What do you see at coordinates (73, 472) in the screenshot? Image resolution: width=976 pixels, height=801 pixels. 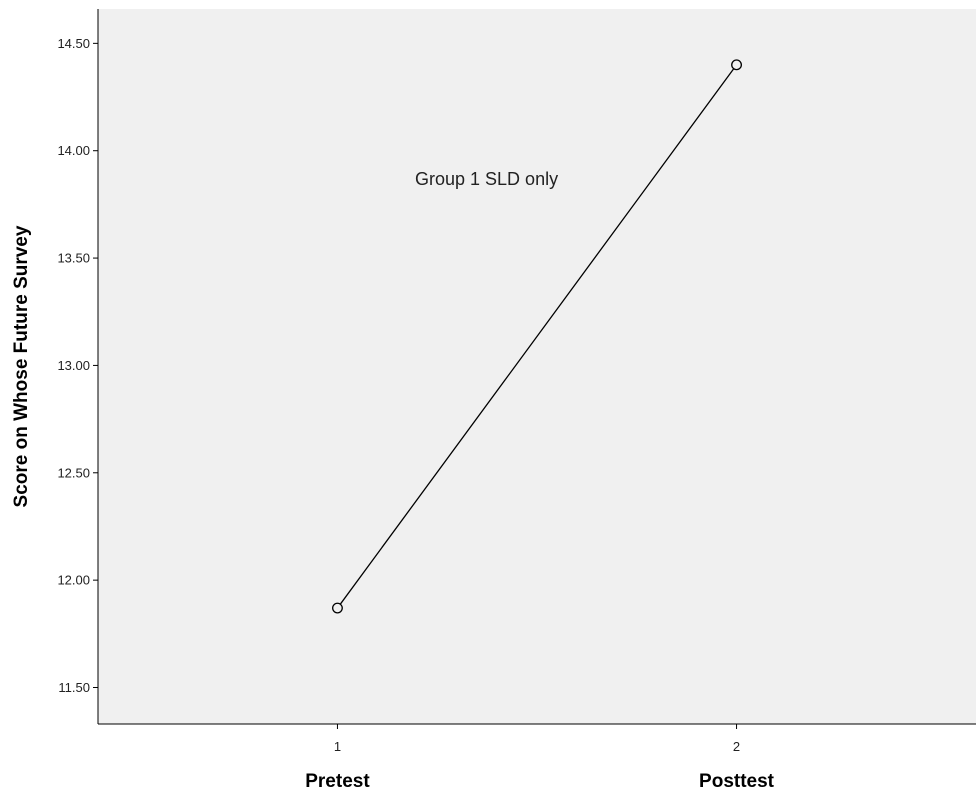 I see `y-tick-label: 12.50` at bounding box center [73, 472].